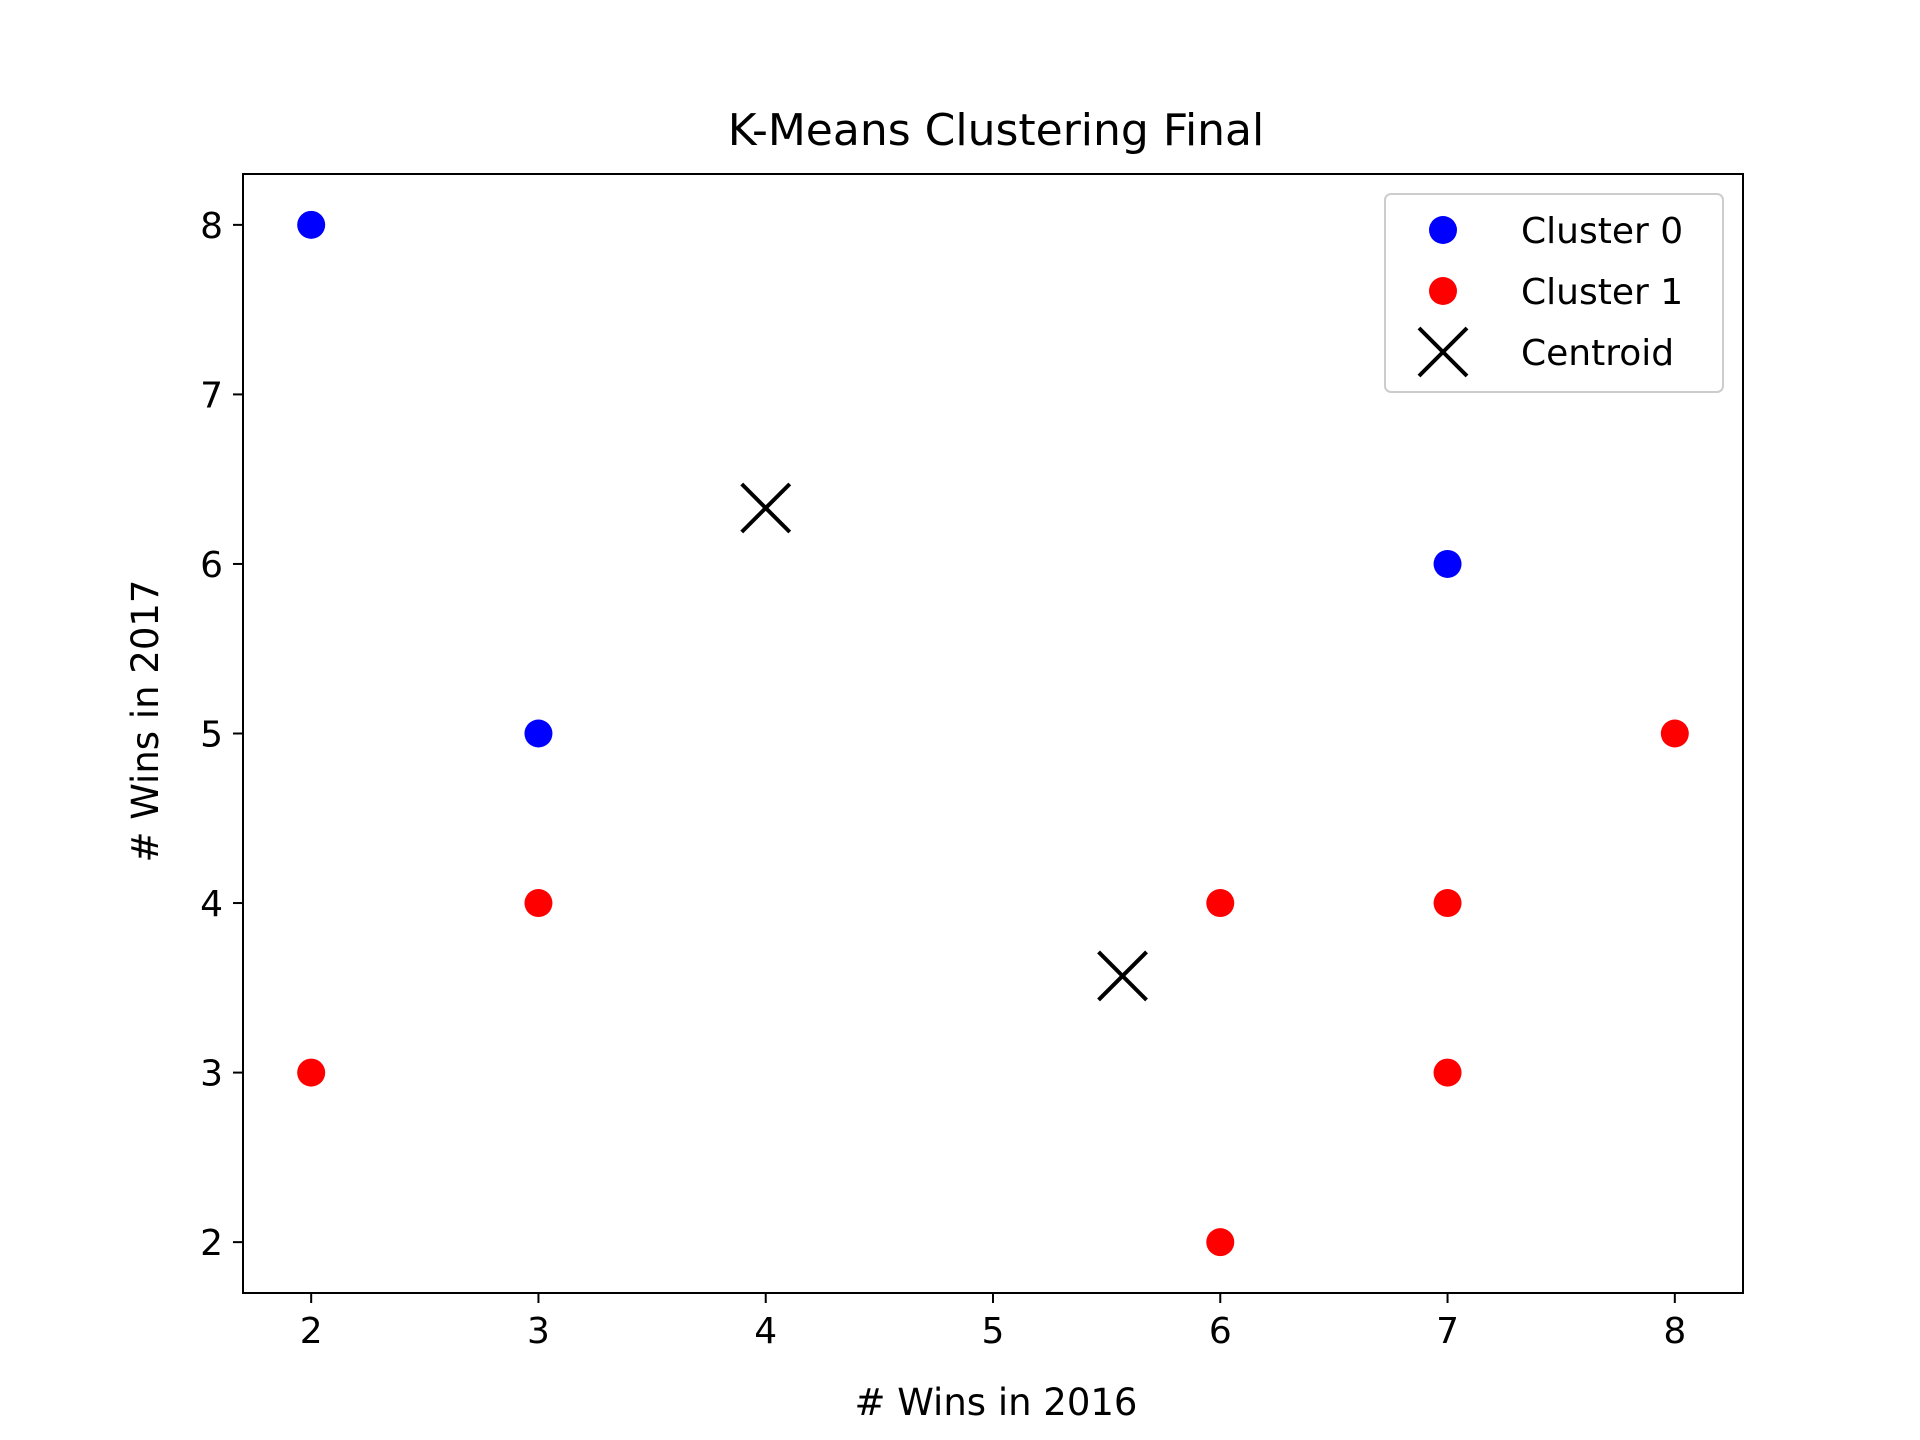  Describe the element at coordinates (1443, 230) in the screenshot. I see `legend-cluster-0-marker` at that location.